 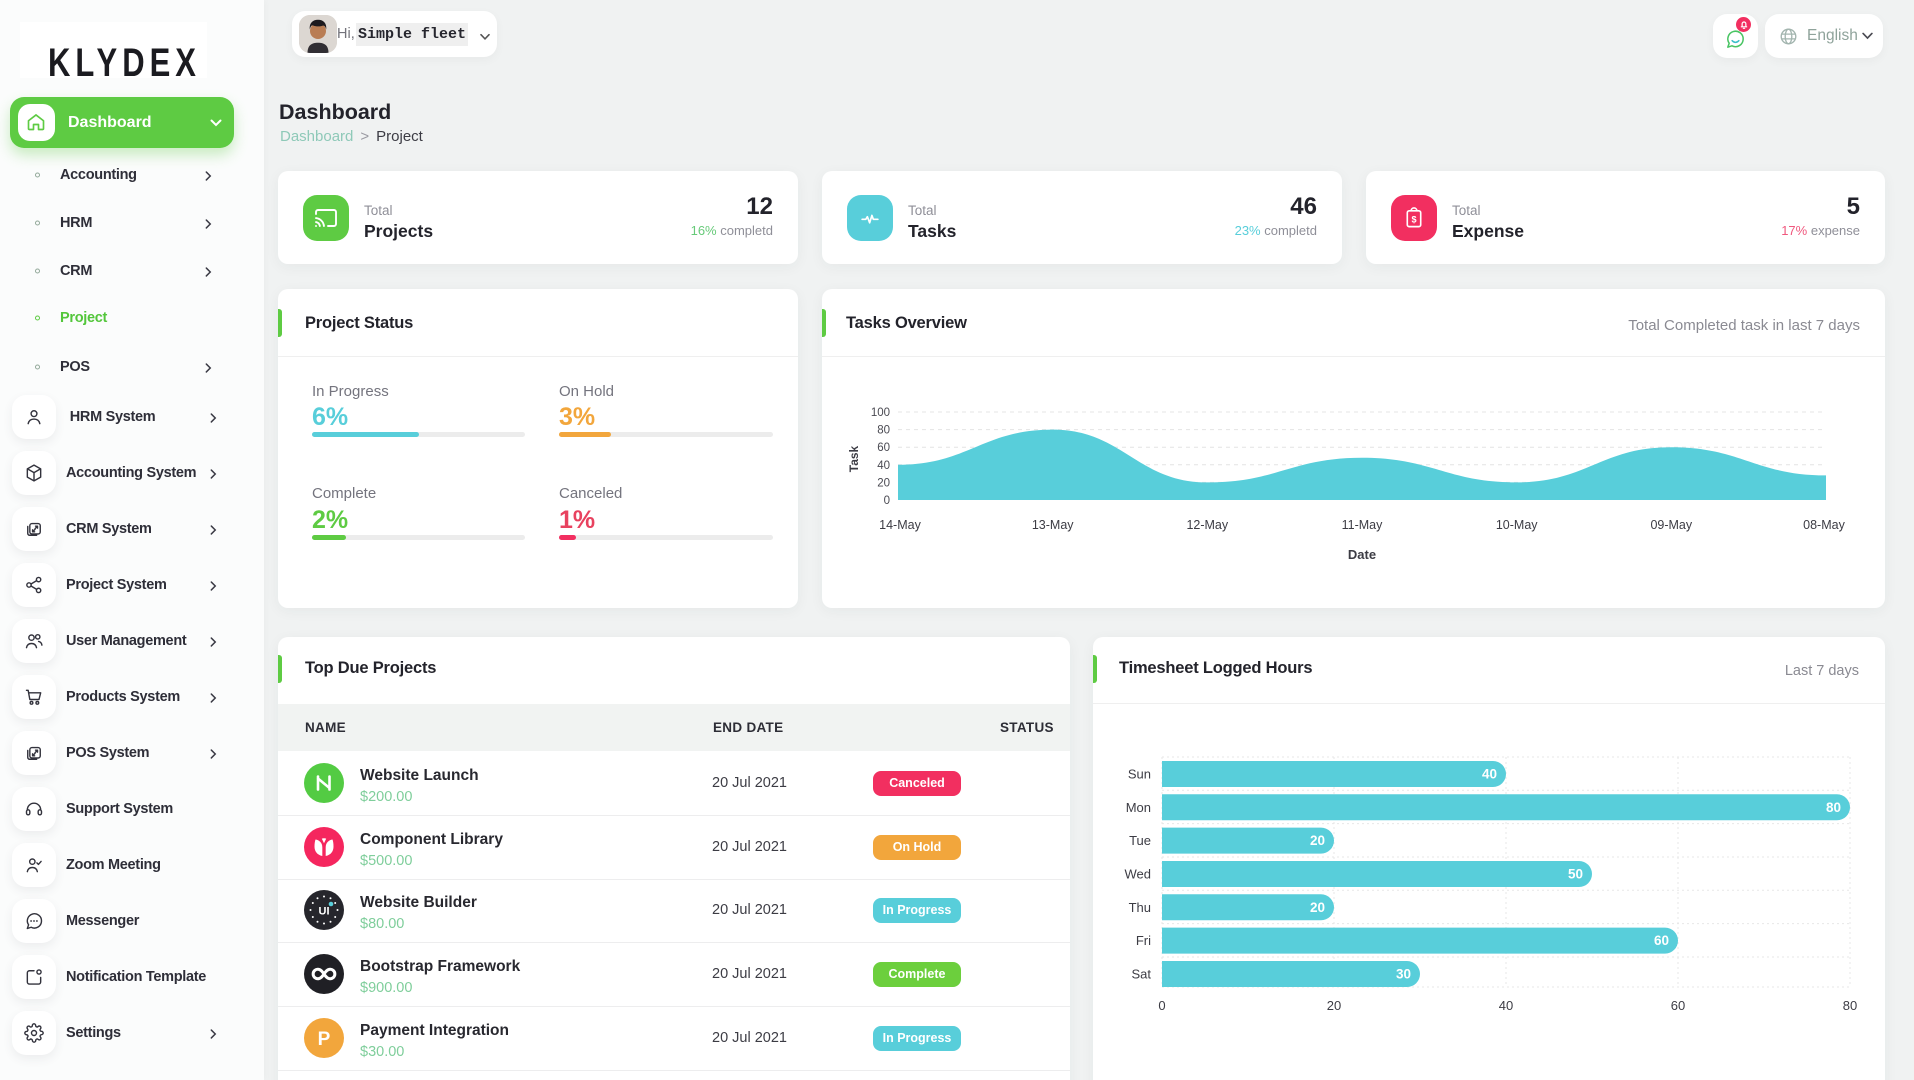 What do you see at coordinates (1824, 525) in the screenshot?
I see `svg-text: 08-May` at bounding box center [1824, 525].